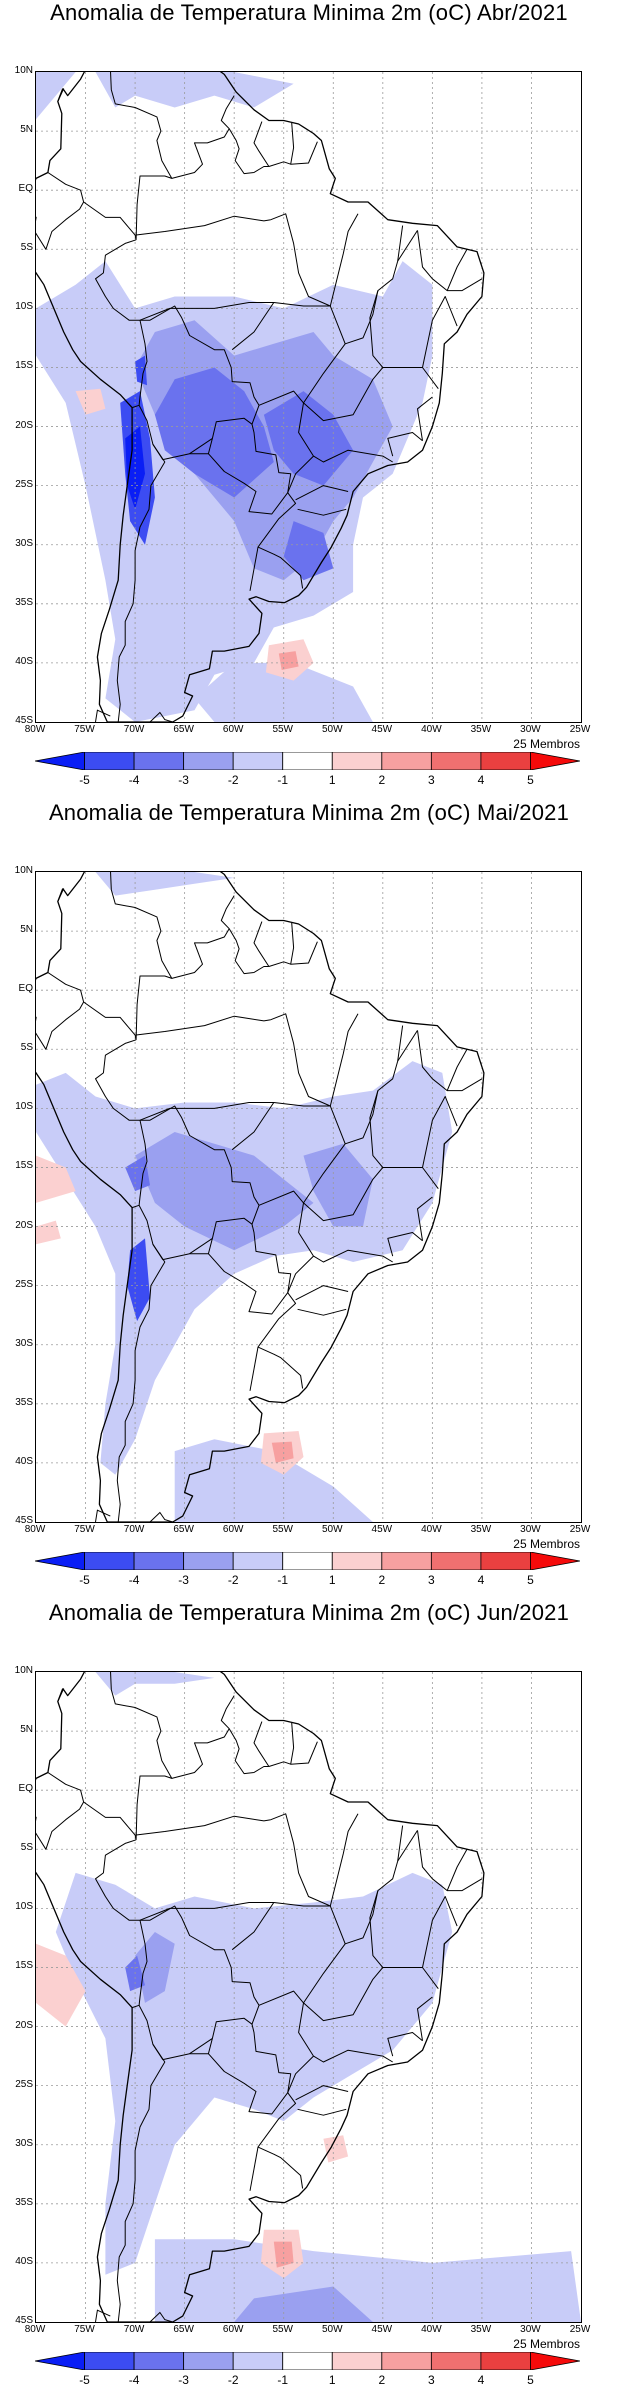 This screenshot has width=618, height=2400. I want to click on colorbar-label: -4, so click(134, 780).